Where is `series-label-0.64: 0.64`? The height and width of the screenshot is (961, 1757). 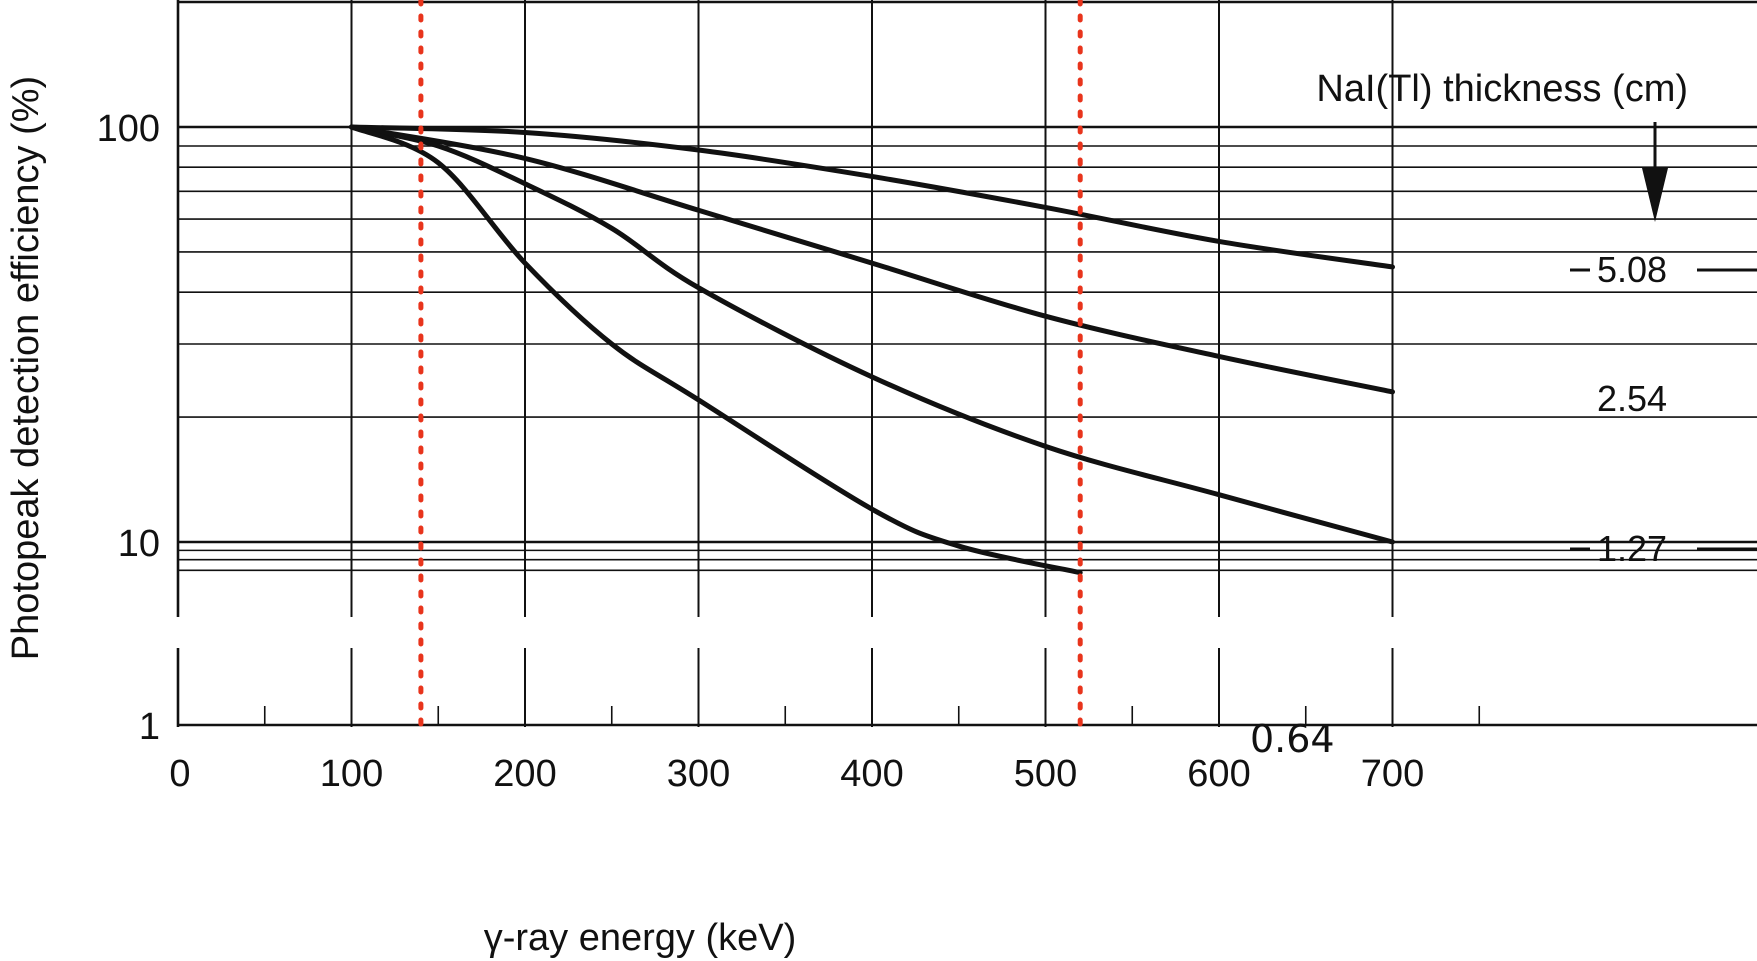
series-label-0.64: 0.64 is located at coordinates (1292, 739).